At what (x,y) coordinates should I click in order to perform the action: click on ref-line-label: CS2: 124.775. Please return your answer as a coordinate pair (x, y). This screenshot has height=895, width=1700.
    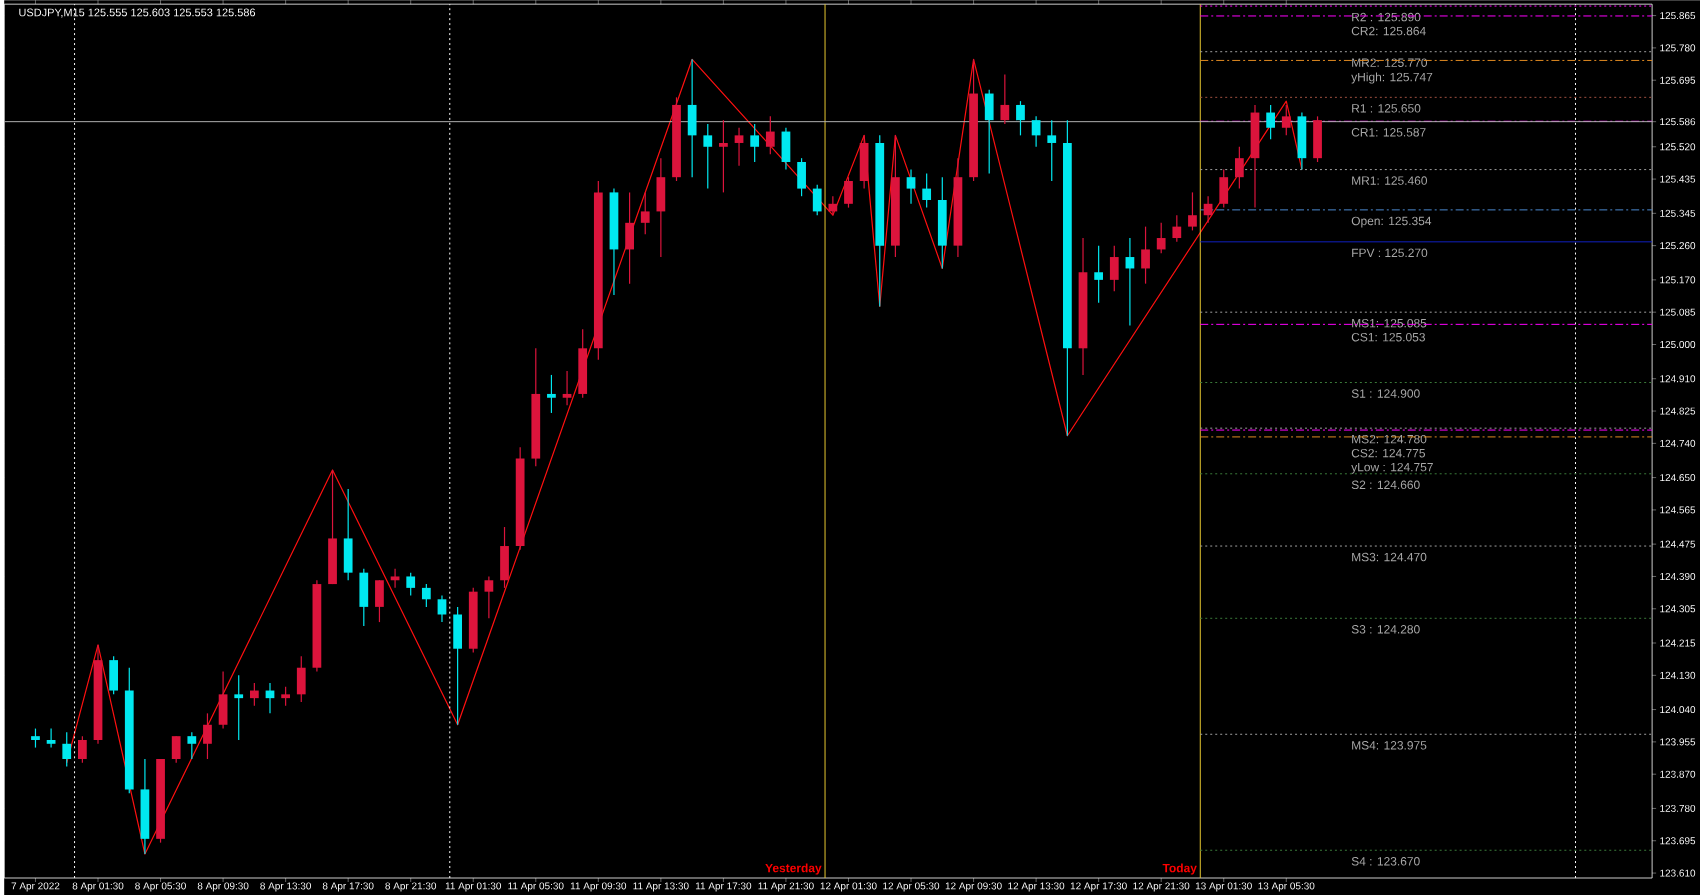
    Looking at the image, I should click on (1388, 453).